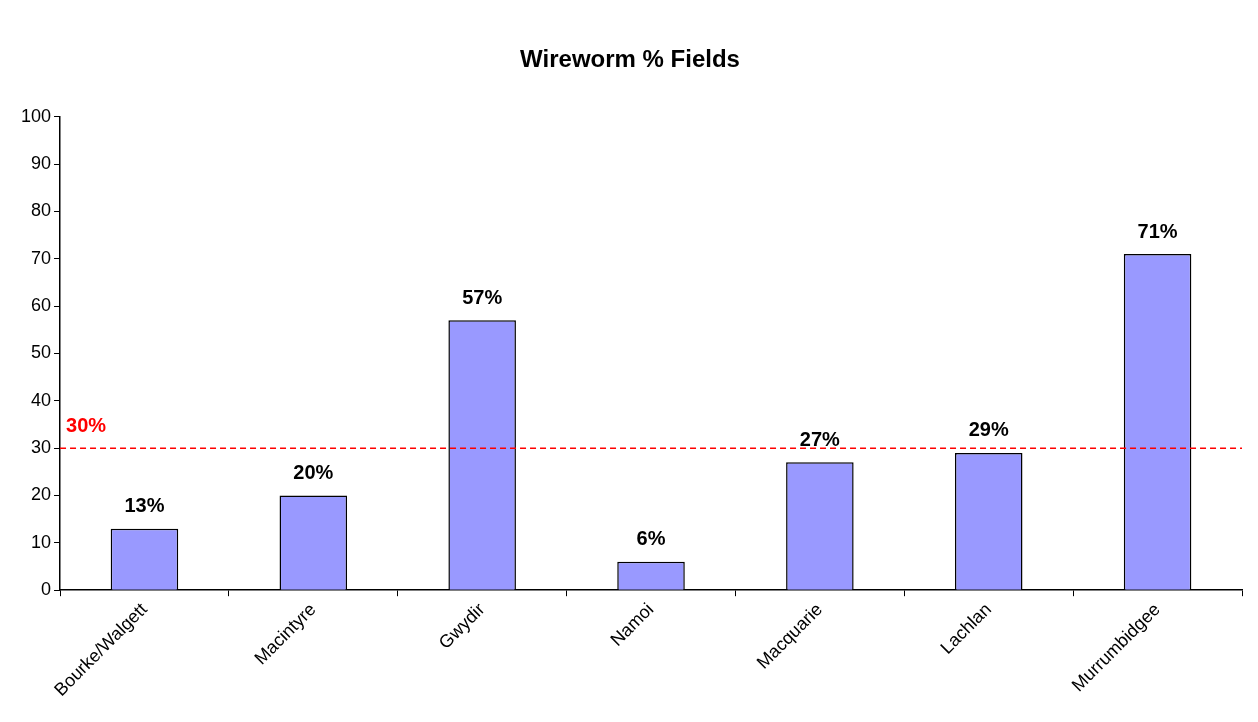  I want to click on data-label: 13%, so click(144, 505).